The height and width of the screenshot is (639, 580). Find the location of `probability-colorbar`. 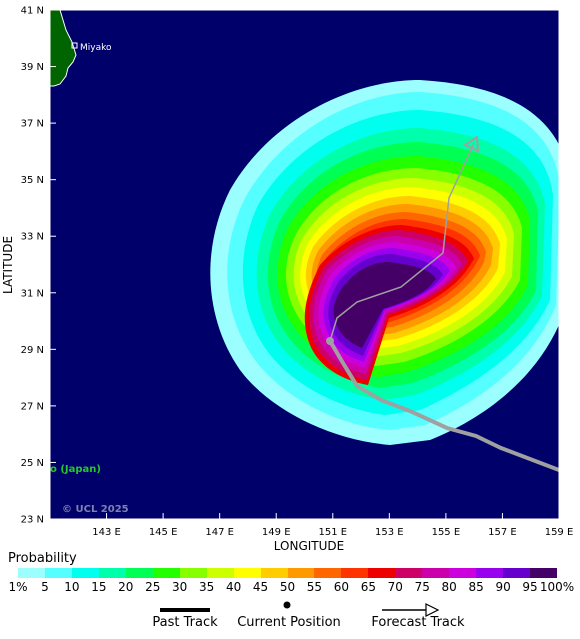

probability-colorbar is located at coordinates (288, 573).